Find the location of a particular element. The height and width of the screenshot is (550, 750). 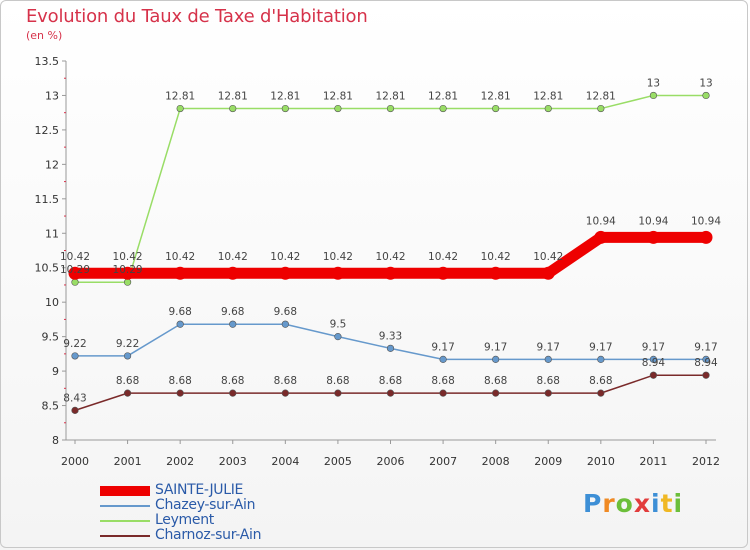

chart-title: Evolution du Taux de Taxe d'Habitation is located at coordinates (197, 16).